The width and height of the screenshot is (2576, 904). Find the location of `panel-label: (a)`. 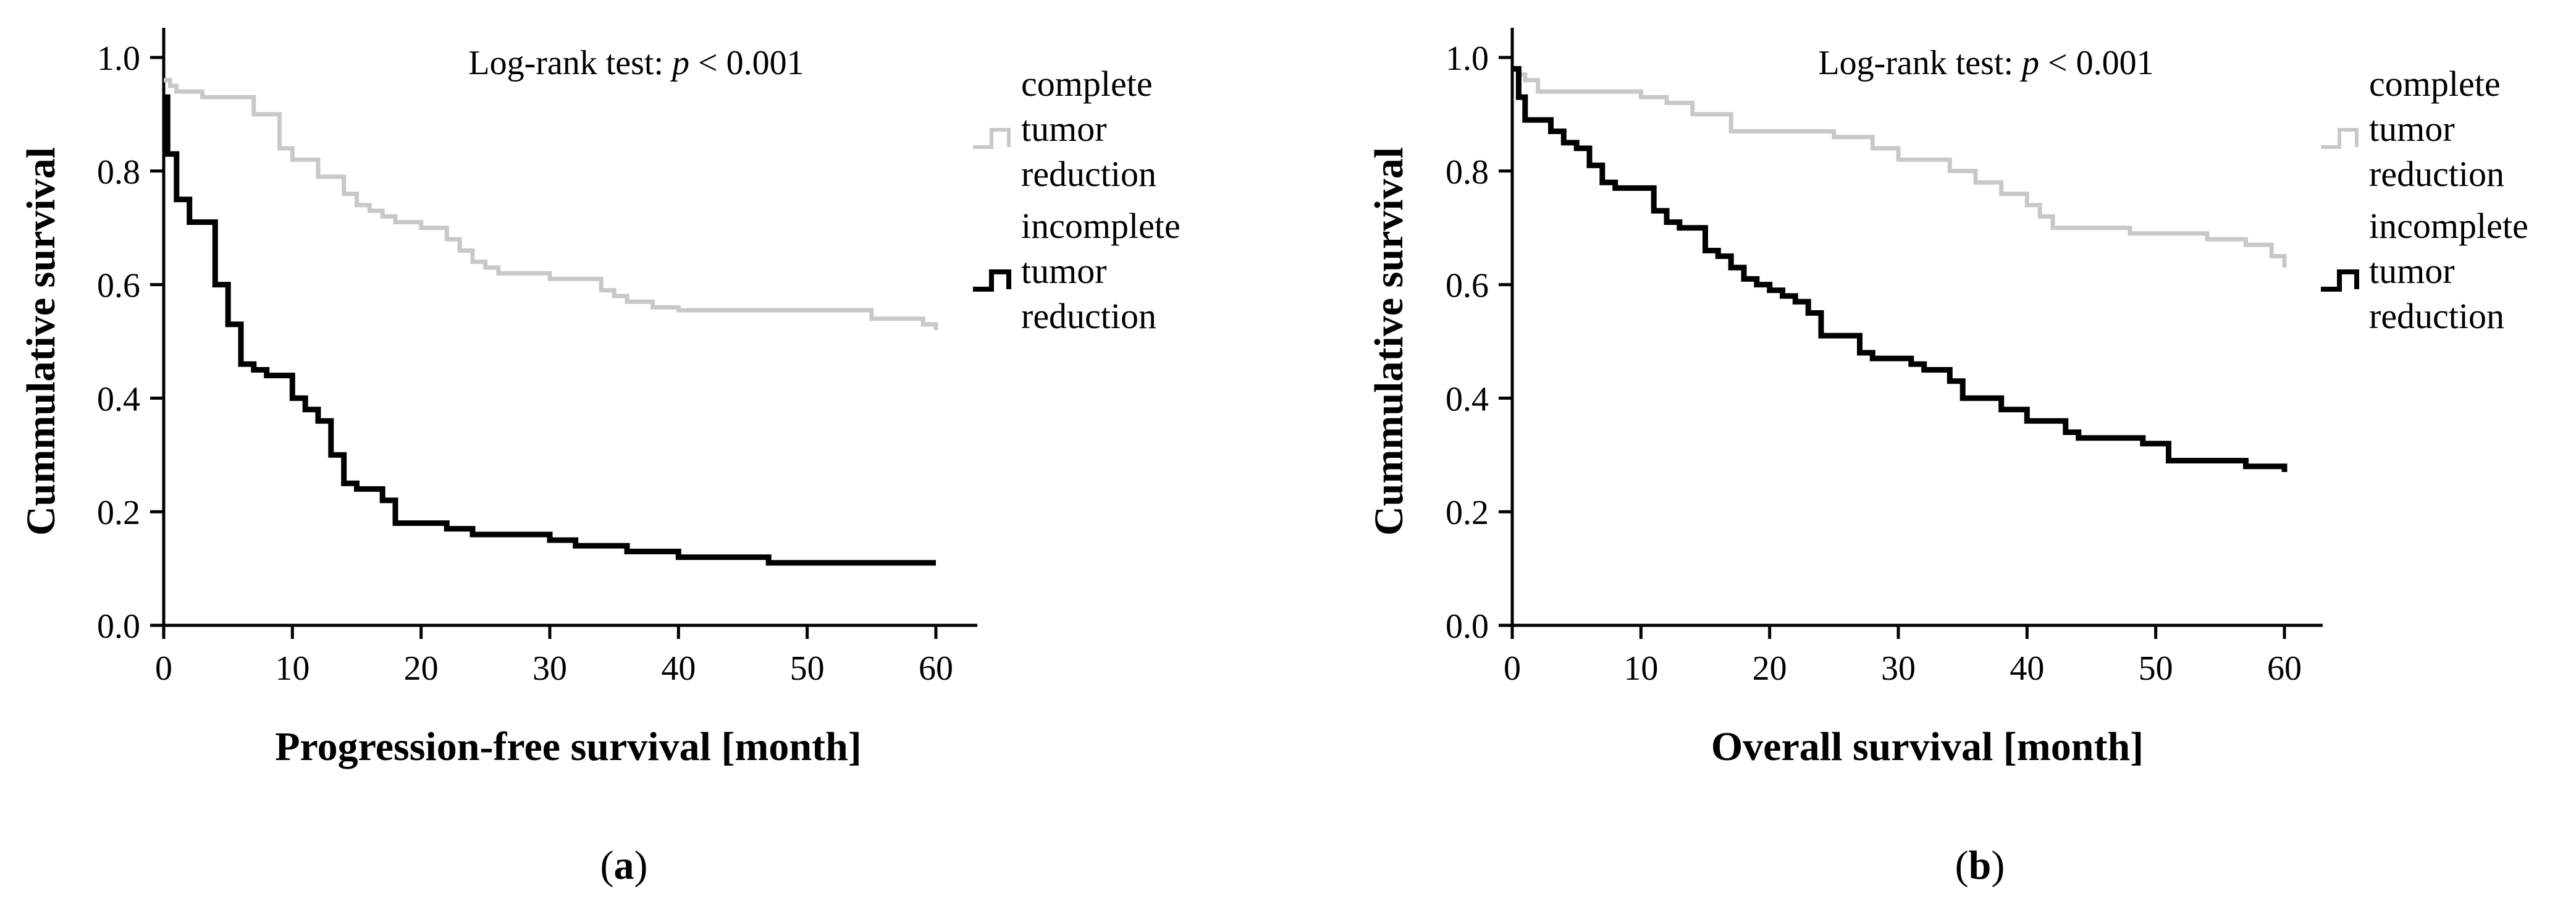

panel-label: (a) is located at coordinates (624, 866).